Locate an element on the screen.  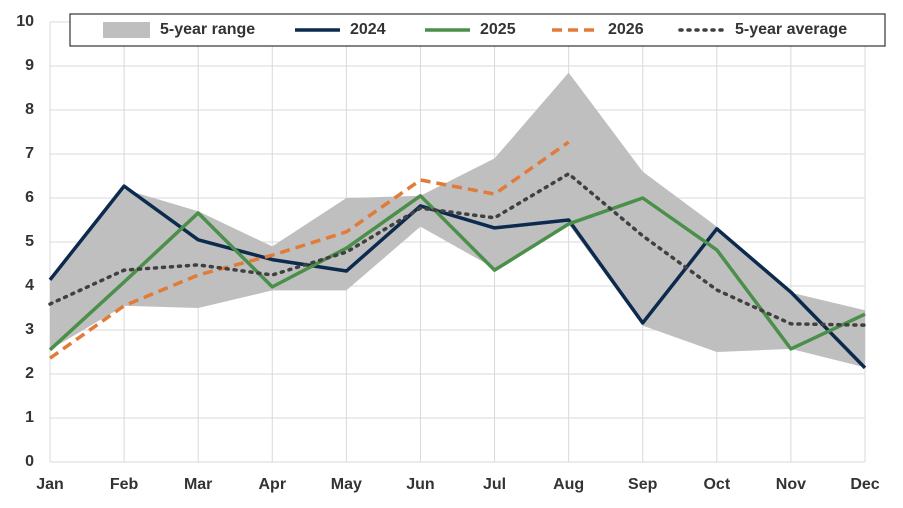
legend-label: 5-year range is located at coordinates (207, 29).